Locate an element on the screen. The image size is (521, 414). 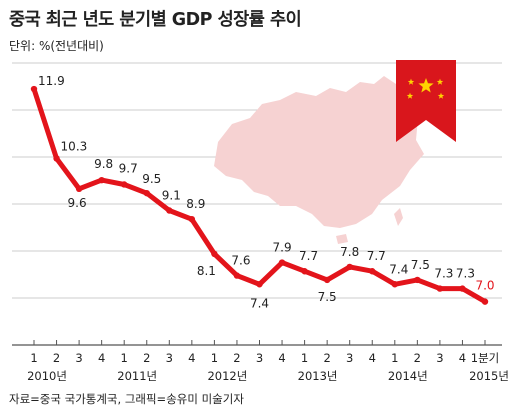
data-label: 8.1 is located at coordinates (206, 271).